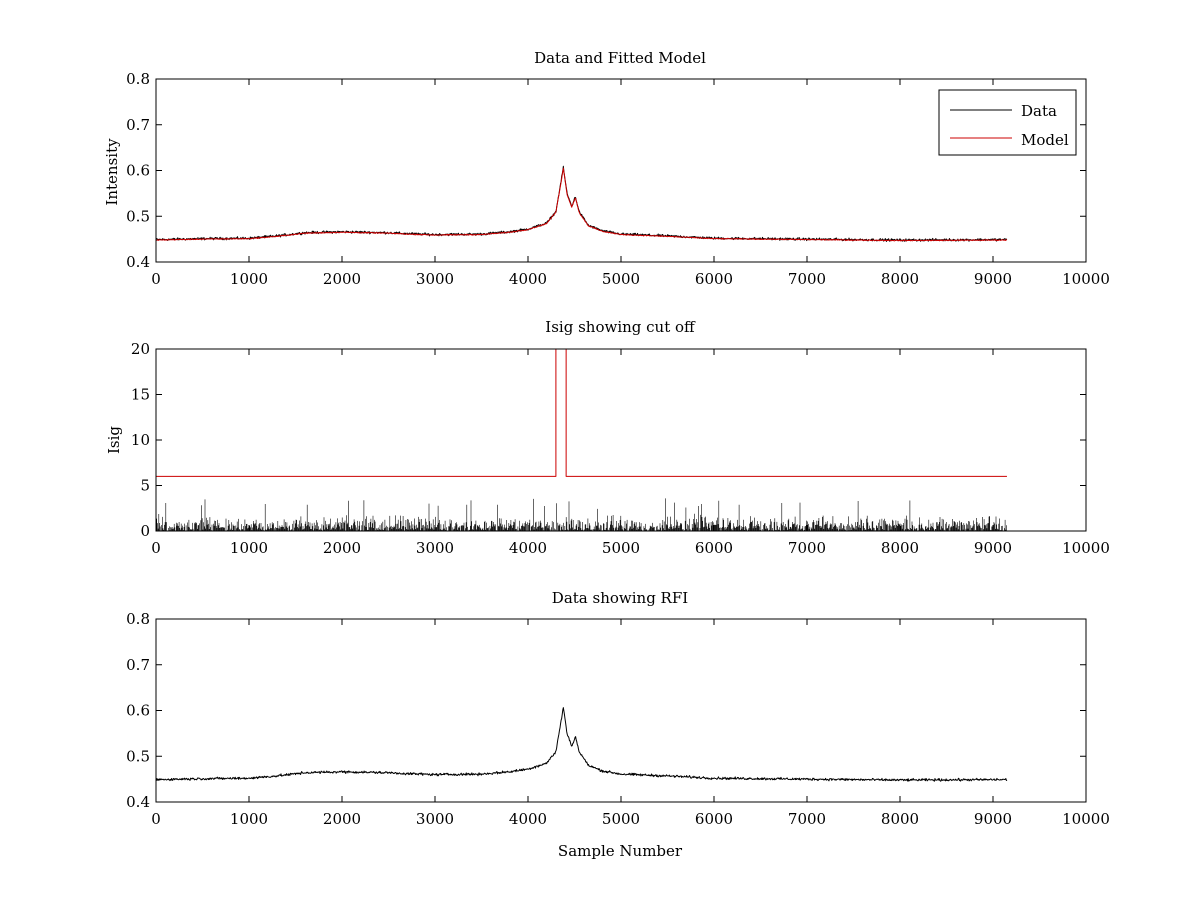  I want to click on series-line-cut-off, so click(581, 413).